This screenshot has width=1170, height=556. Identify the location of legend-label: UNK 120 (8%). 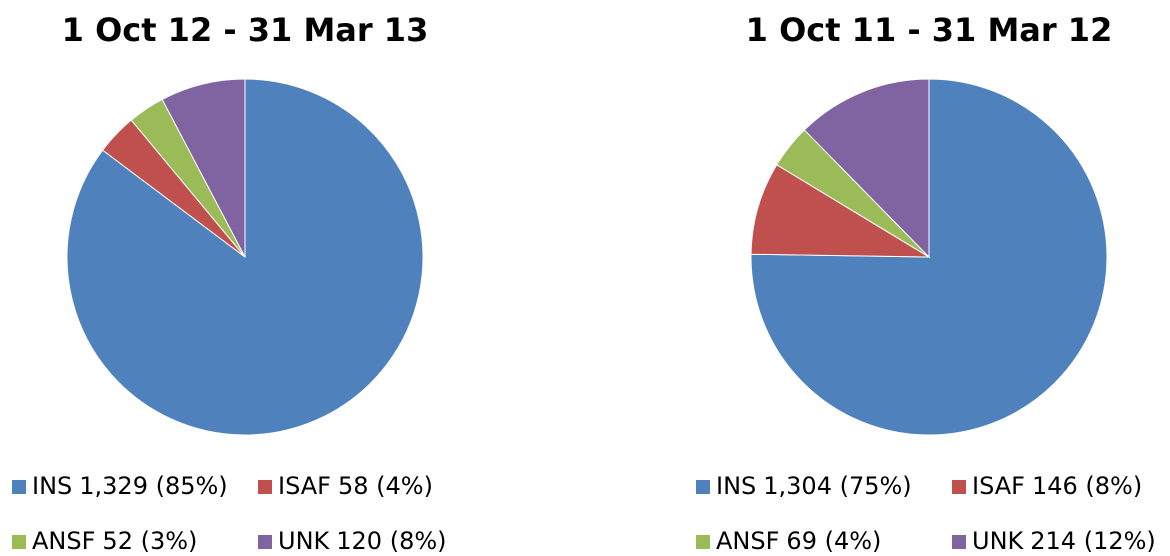
(362, 541).